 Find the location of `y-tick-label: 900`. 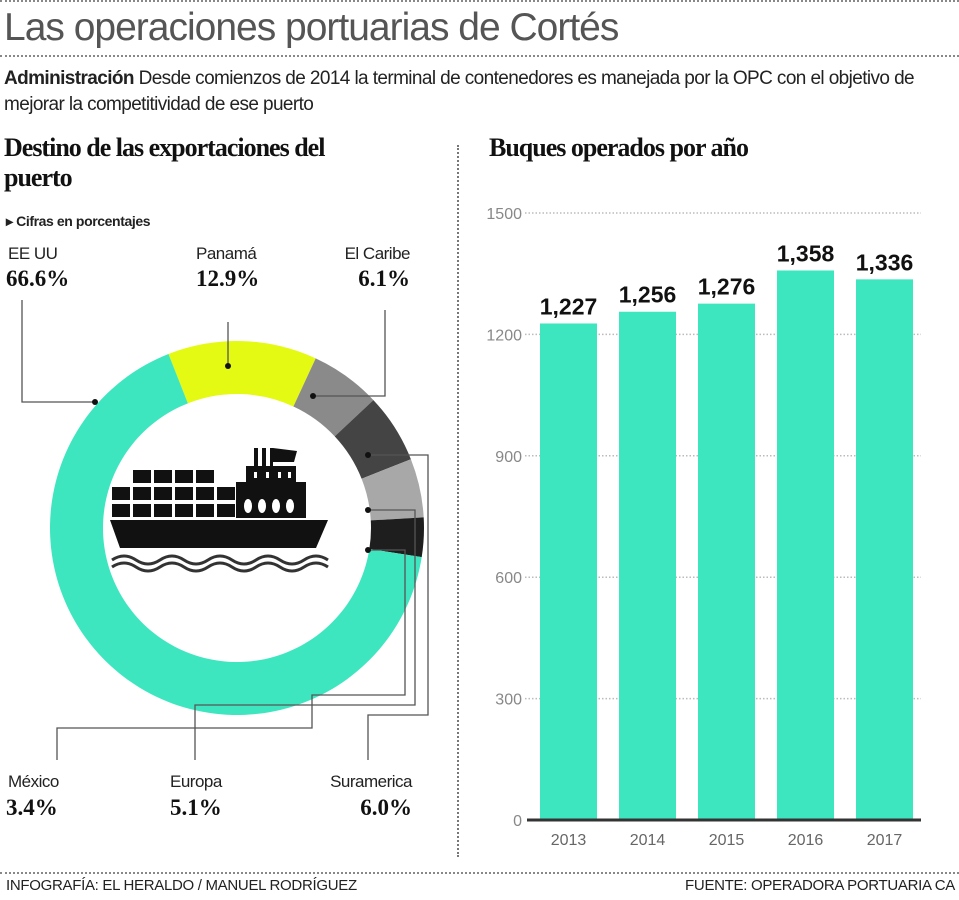

y-tick-label: 900 is located at coordinates (508, 457).